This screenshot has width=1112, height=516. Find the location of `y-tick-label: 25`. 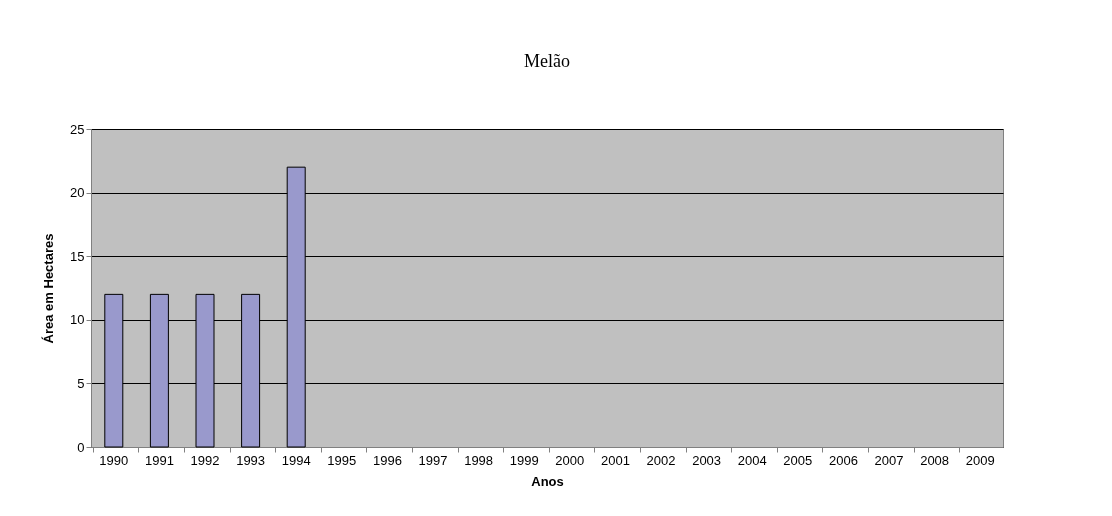

y-tick-label: 25 is located at coordinates (77, 129).